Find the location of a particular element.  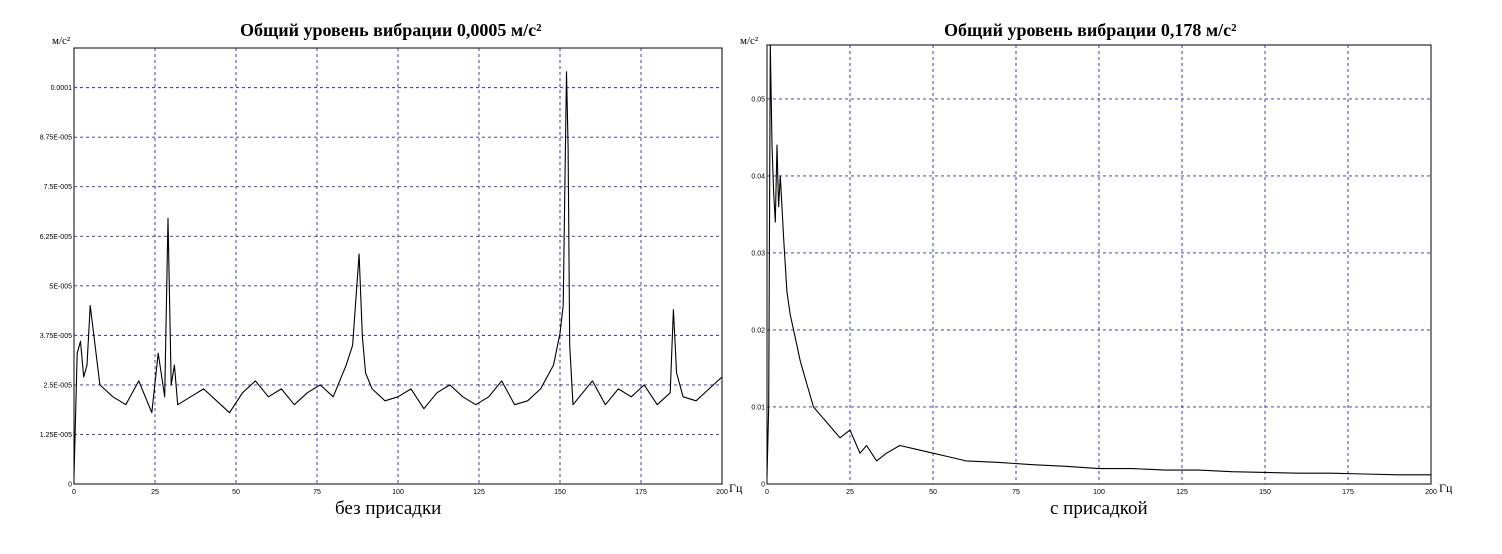

y-axis-unit-right: м/с² is located at coordinates (749, 41).